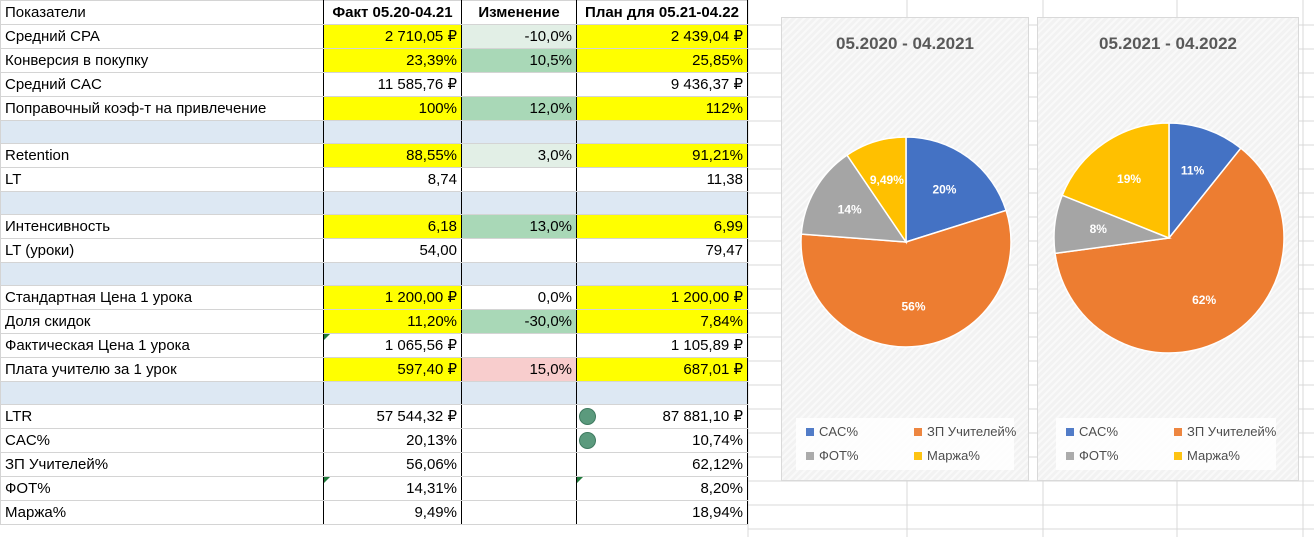 The width and height of the screenshot is (1314, 537). What do you see at coordinates (162, 108) in the screenshot?
I see `row-label-cell: Поправочный коэф-т на привлечение` at bounding box center [162, 108].